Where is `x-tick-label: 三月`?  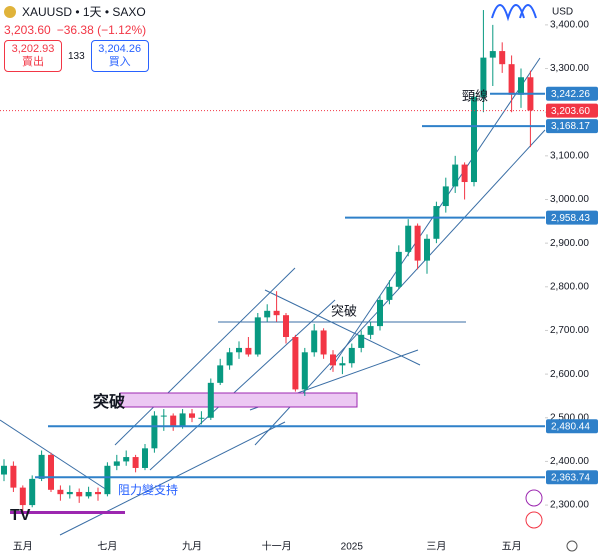
x-tick-label: 三月 is located at coordinates (436, 547).